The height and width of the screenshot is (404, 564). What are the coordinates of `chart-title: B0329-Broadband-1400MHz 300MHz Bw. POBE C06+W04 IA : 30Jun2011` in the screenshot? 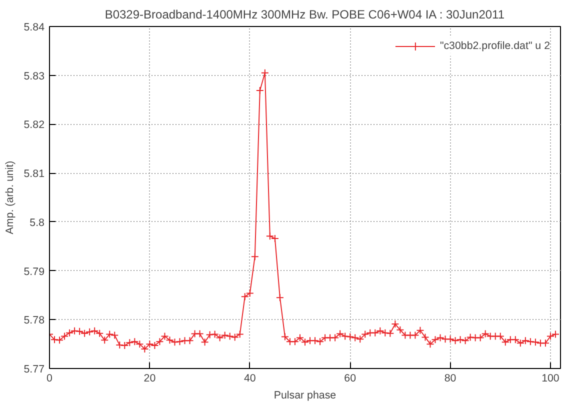 It's located at (304, 15).